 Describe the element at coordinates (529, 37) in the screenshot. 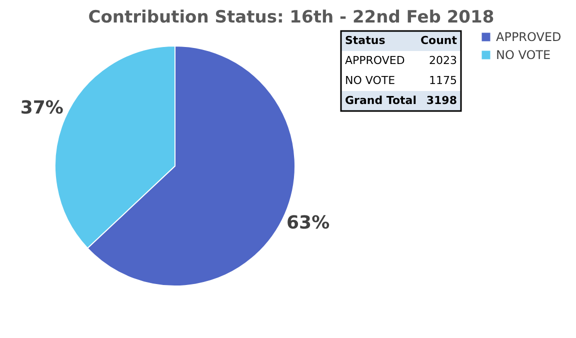

I see `legend-label: APPROVED` at that location.